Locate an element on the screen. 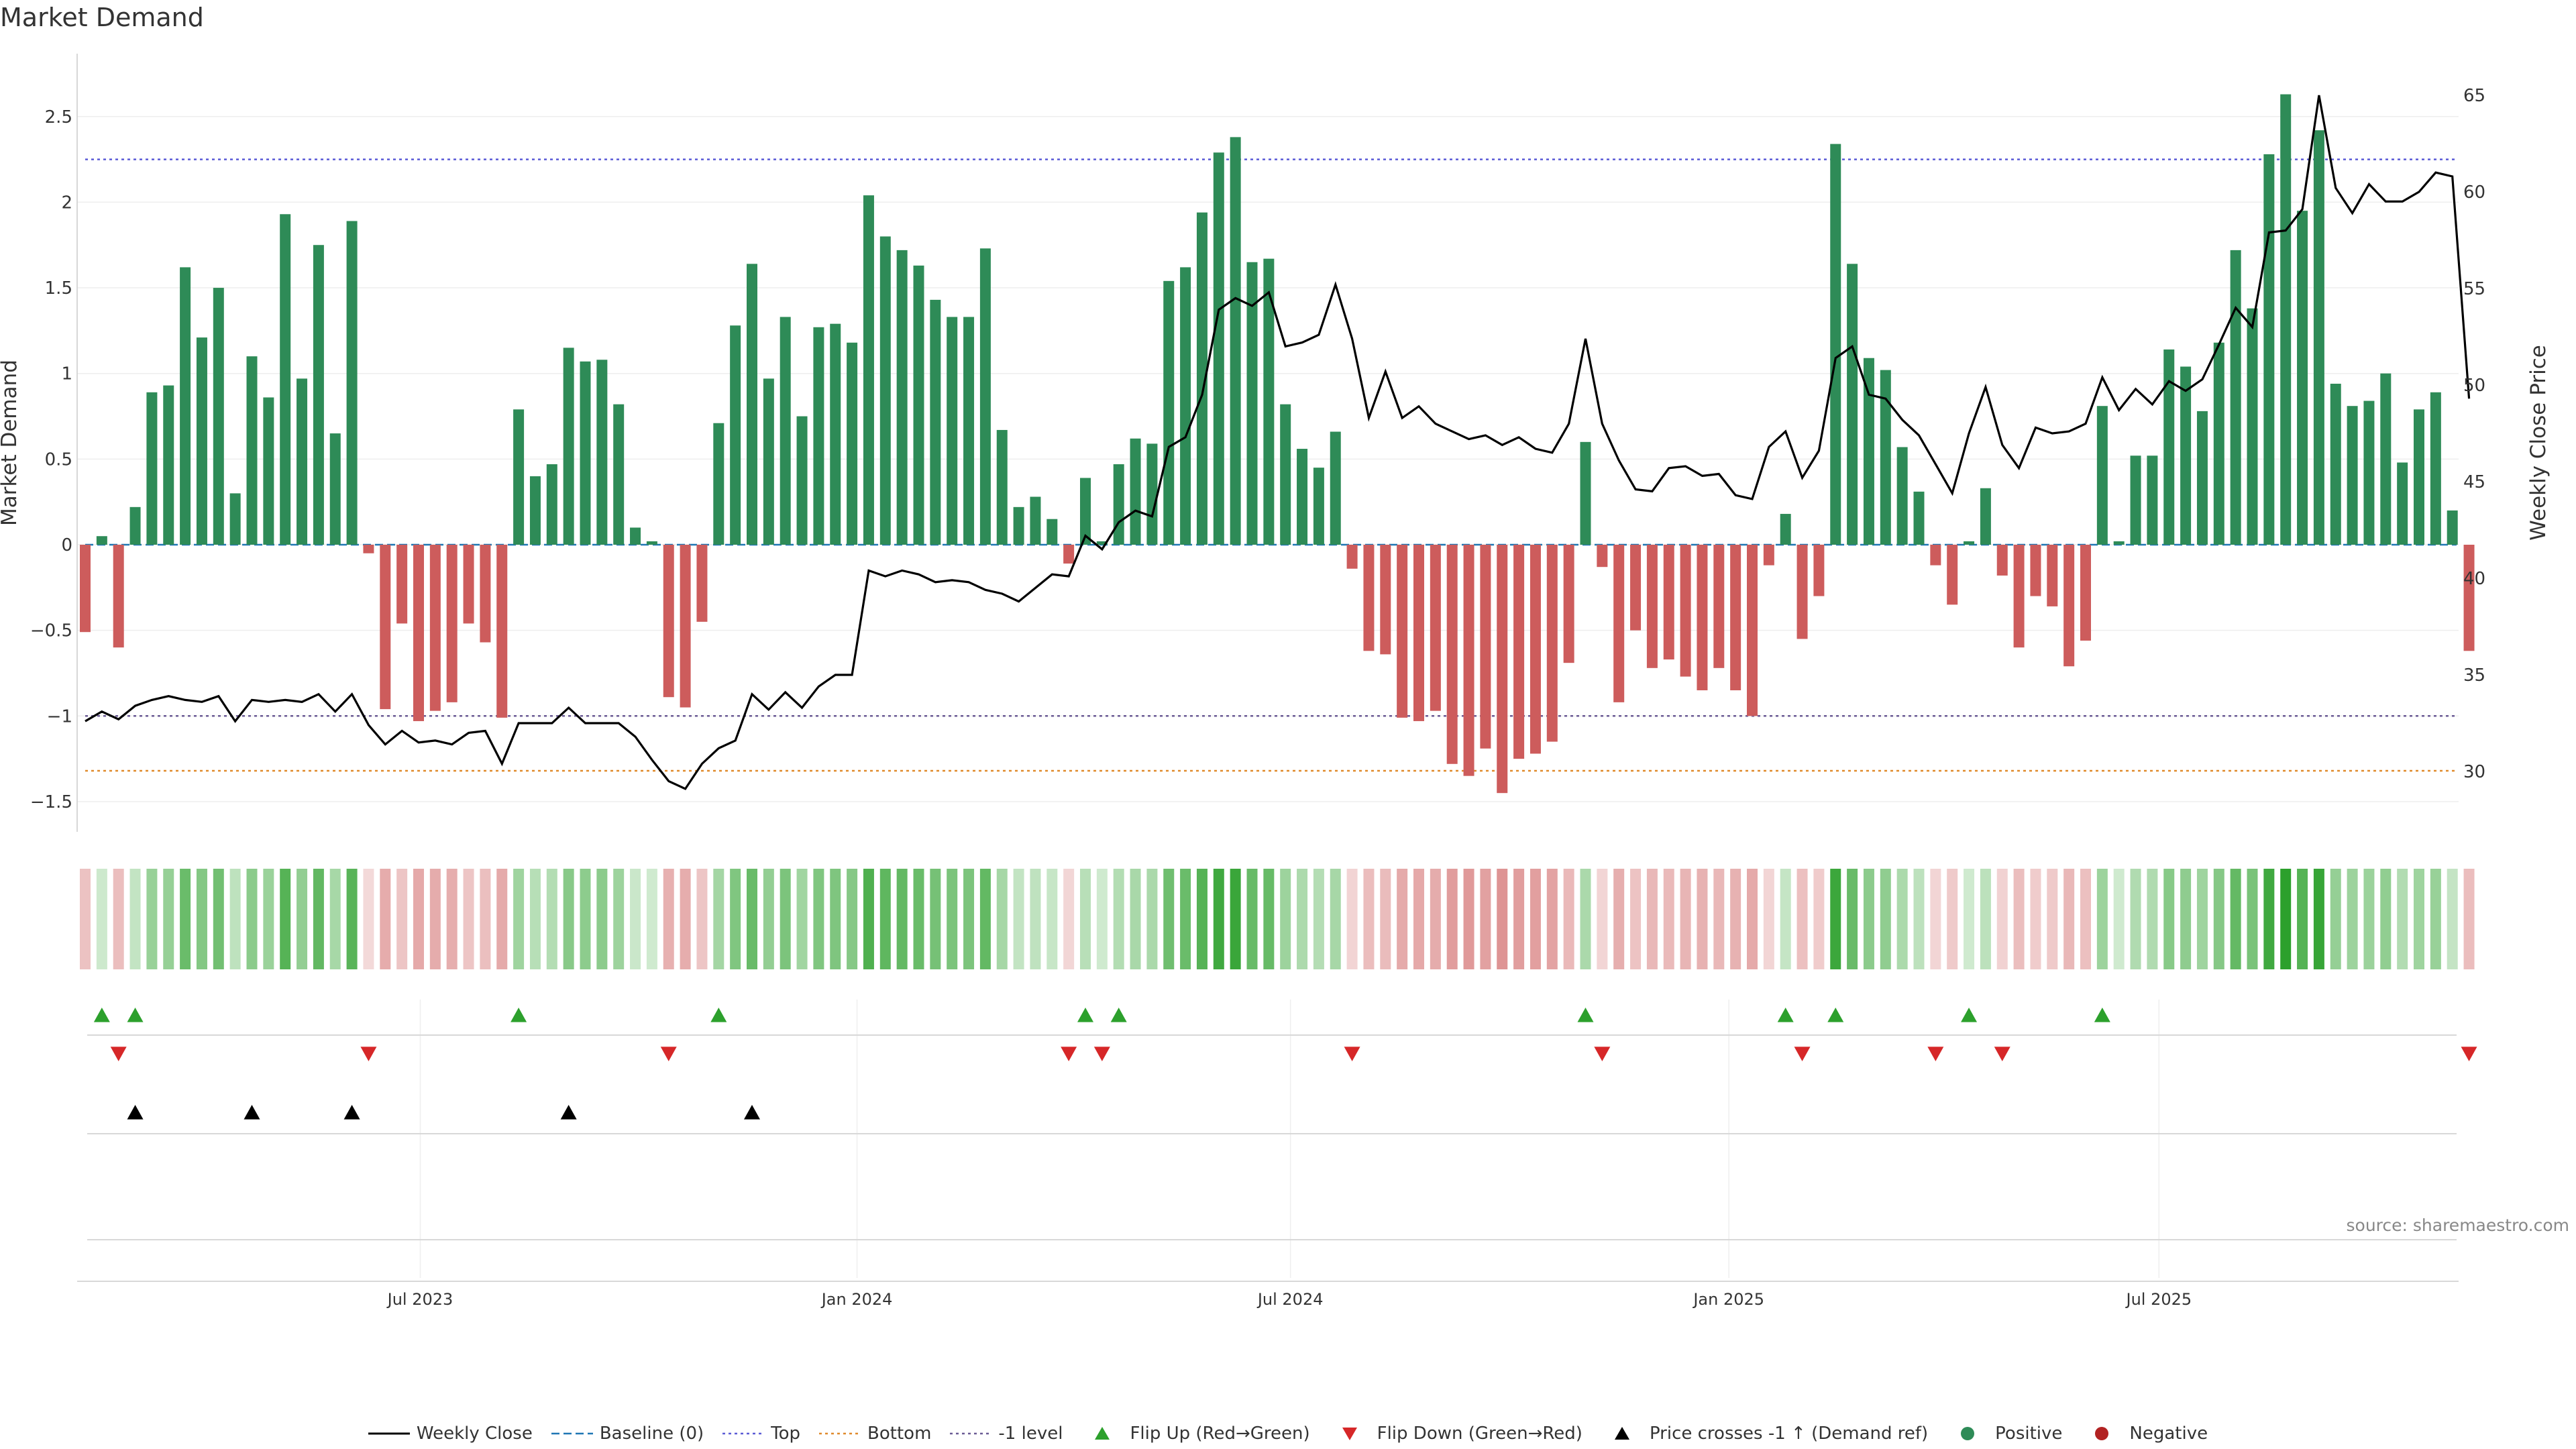 This screenshot has height=1449, width=2576. legend-item: Positive is located at coordinates (2004, 1434).